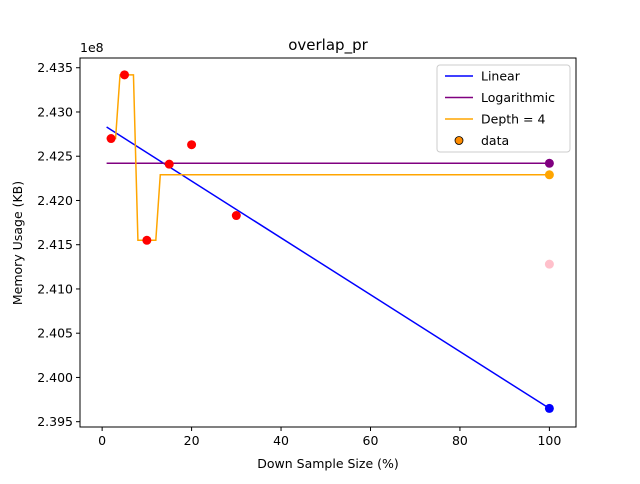 The width and height of the screenshot is (640, 484). Describe the element at coordinates (55, 244) in the screenshot. I see `y-tick-label: 2.415` at that location.